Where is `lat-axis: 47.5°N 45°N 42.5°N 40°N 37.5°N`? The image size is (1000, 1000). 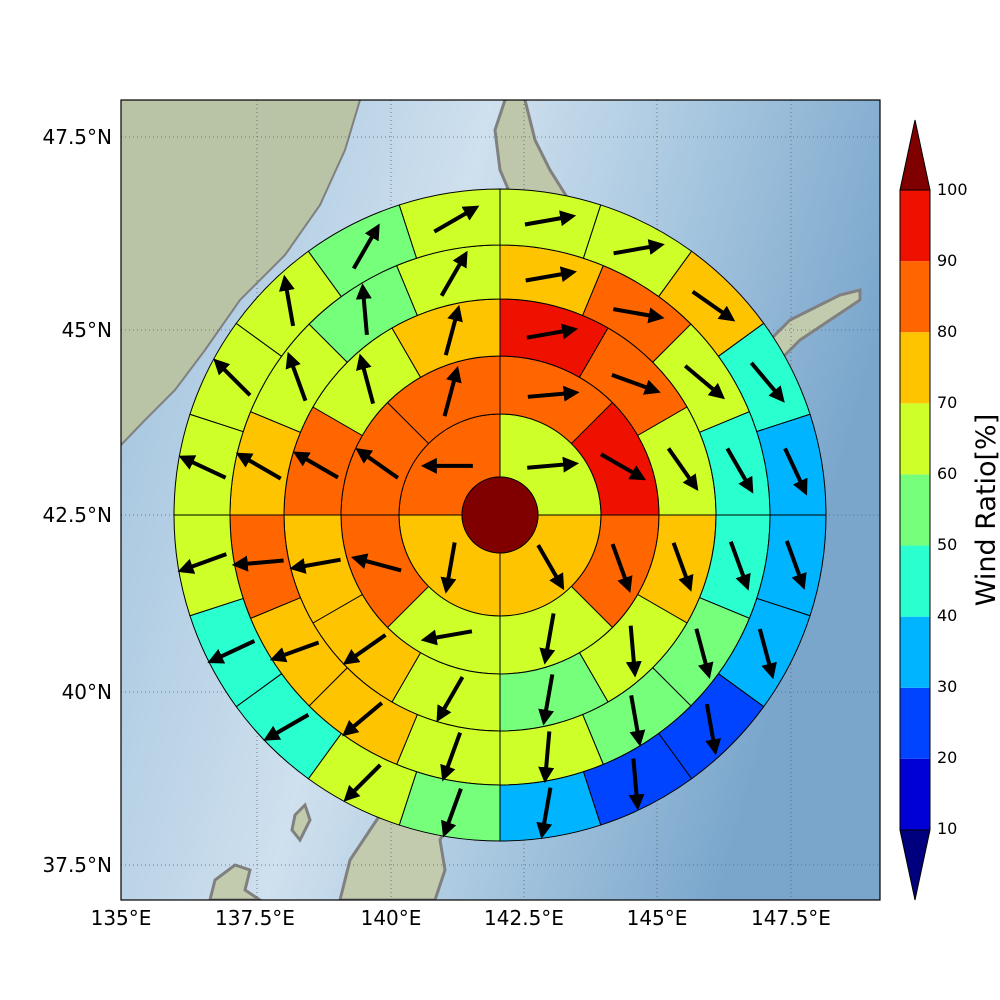
lat-axis: 47.5°N 45°N 42.5°N 40°N 37.5°N is located at coordinates (78, 501).